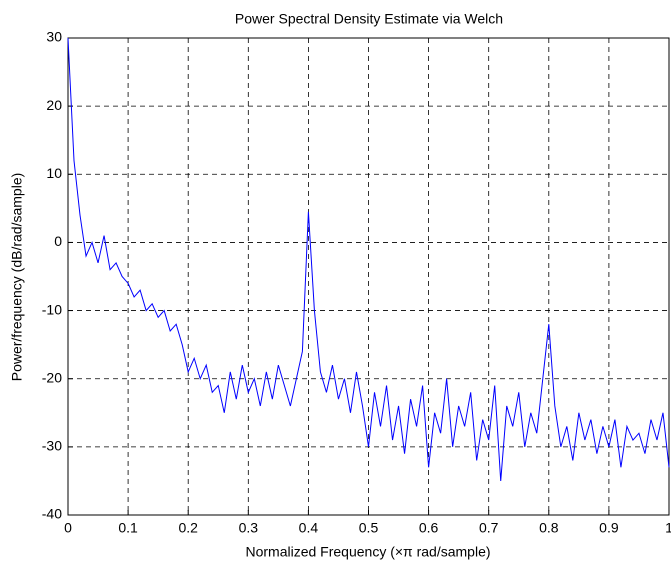 The width and height of the screenshot is (671, 564). Describe the element at coordinates (489, 528) in the screenshot. I see `x-tick-label: 0.7` at that location.